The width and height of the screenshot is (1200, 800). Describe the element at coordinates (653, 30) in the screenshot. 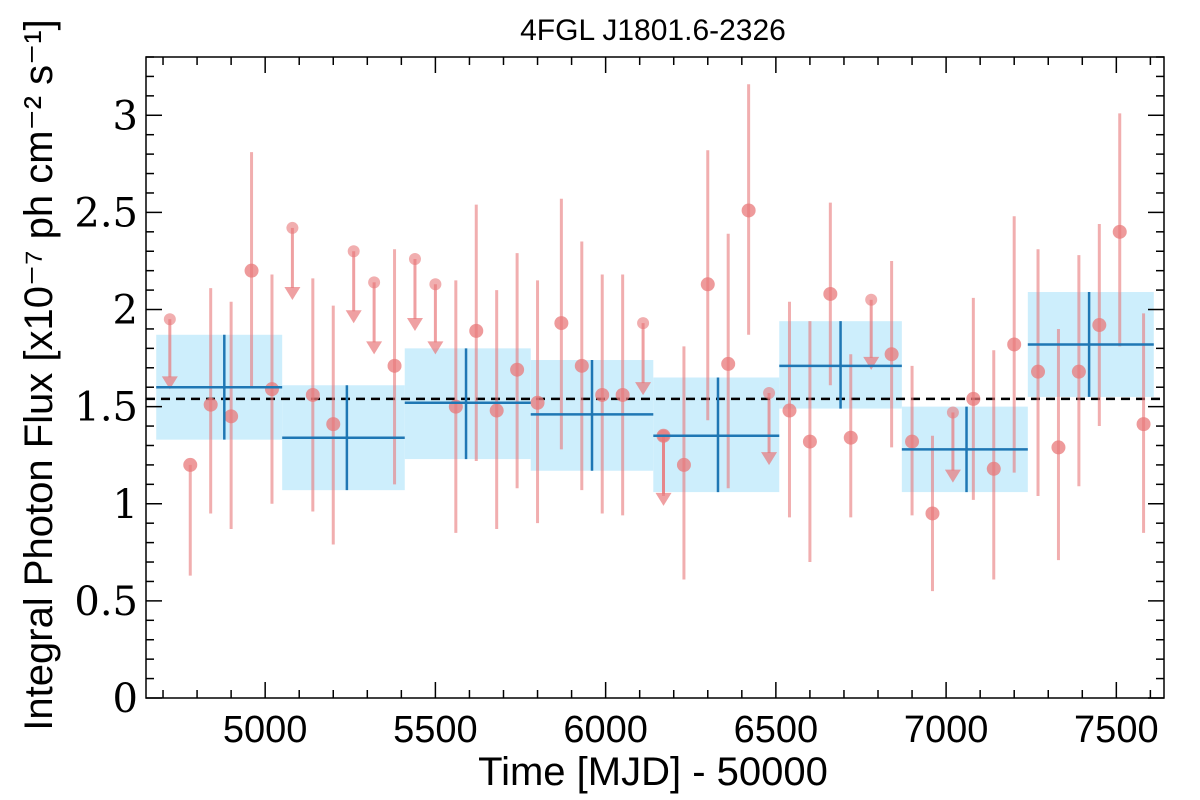

I see `chart-title: 4FGL J1801.6-2326` at that location.